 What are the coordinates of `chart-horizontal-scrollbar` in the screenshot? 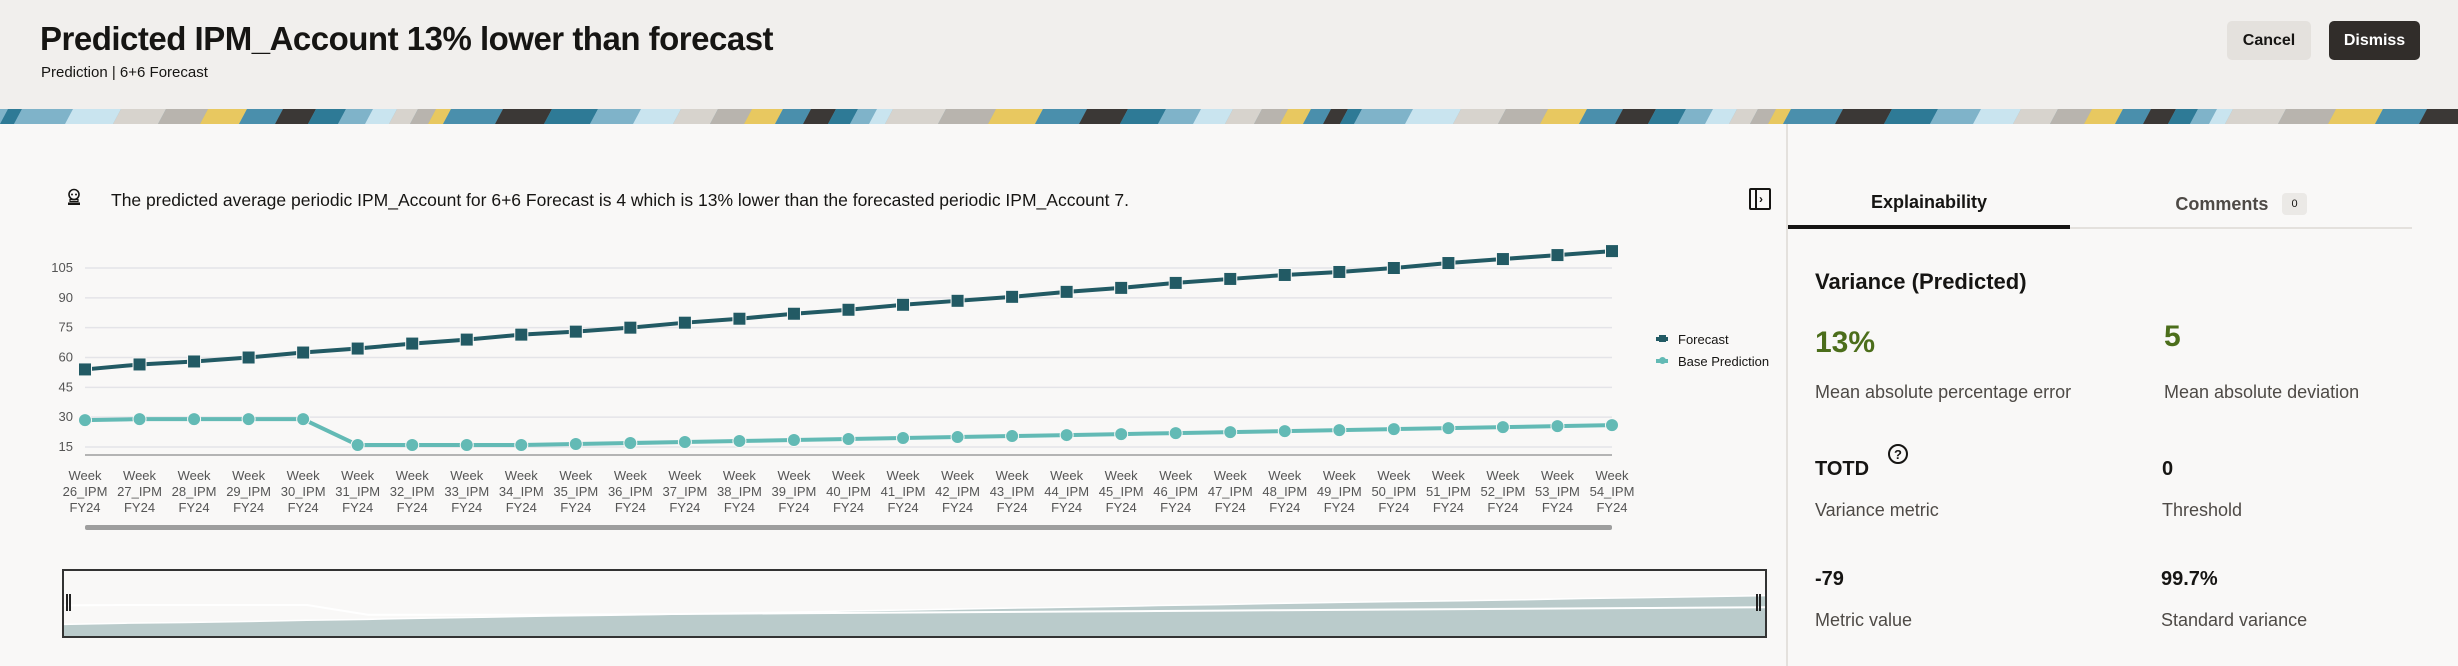 It's located at (848, 527).